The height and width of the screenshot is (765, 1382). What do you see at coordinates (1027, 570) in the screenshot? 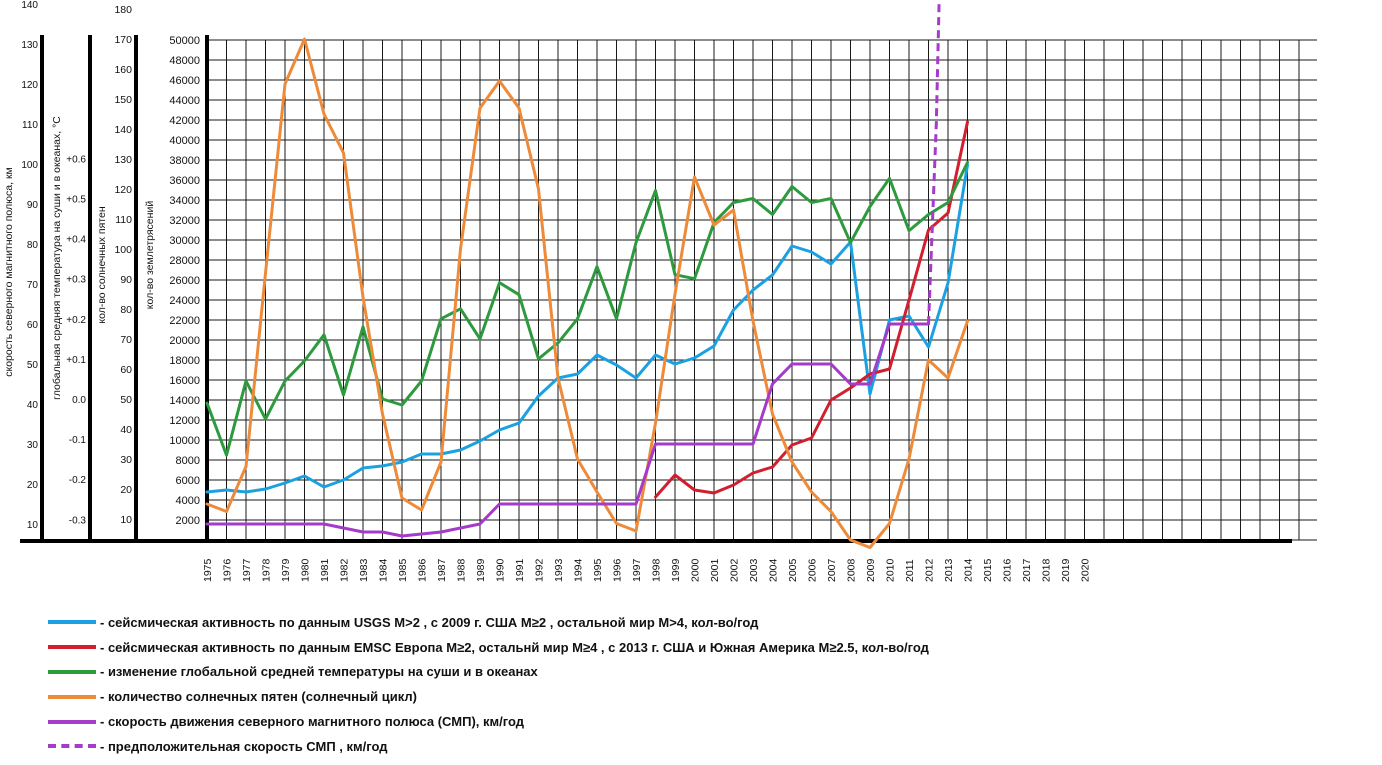
I see `x-tick-label: 2017` at bounding box center [1027, 570].